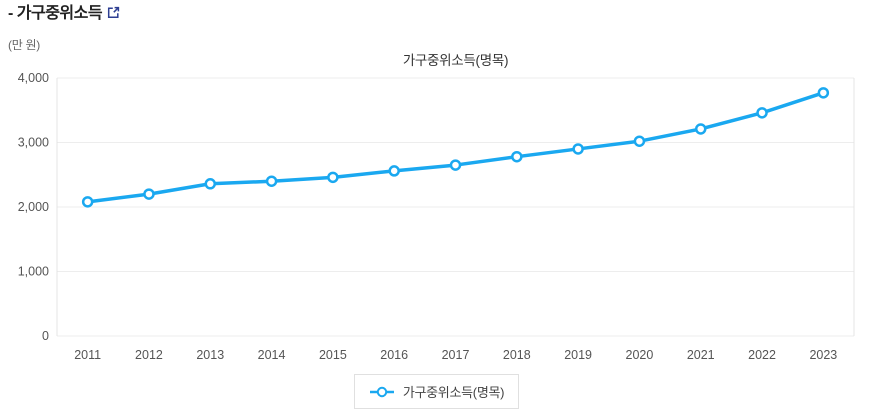 The width and height of the screenshot is (873, 416). I want to click on x-axis-tick-label: 2019, so click(578, 355).